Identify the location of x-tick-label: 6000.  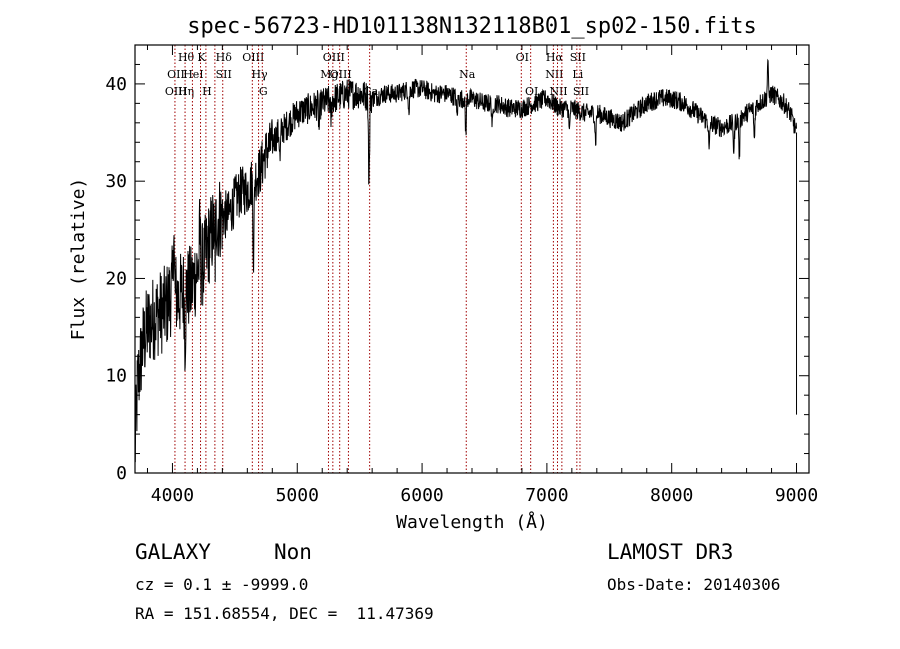
(421, 495).